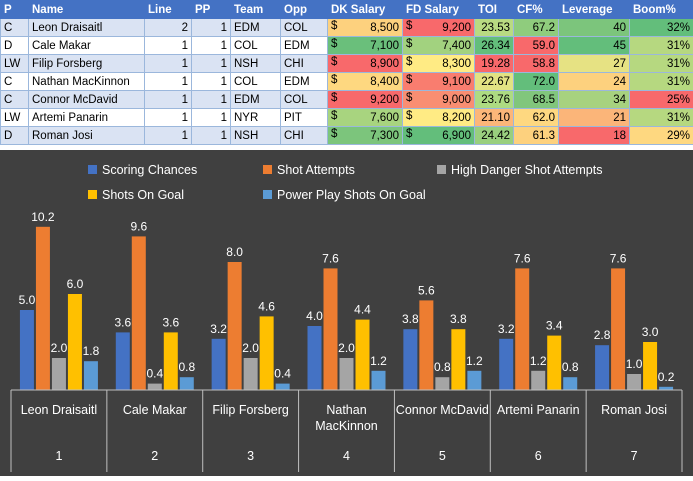  What do you see at coordinates (661, 28) in the screenshot?
I see `cell-boom: 32%` at bounding box center [661, 28].